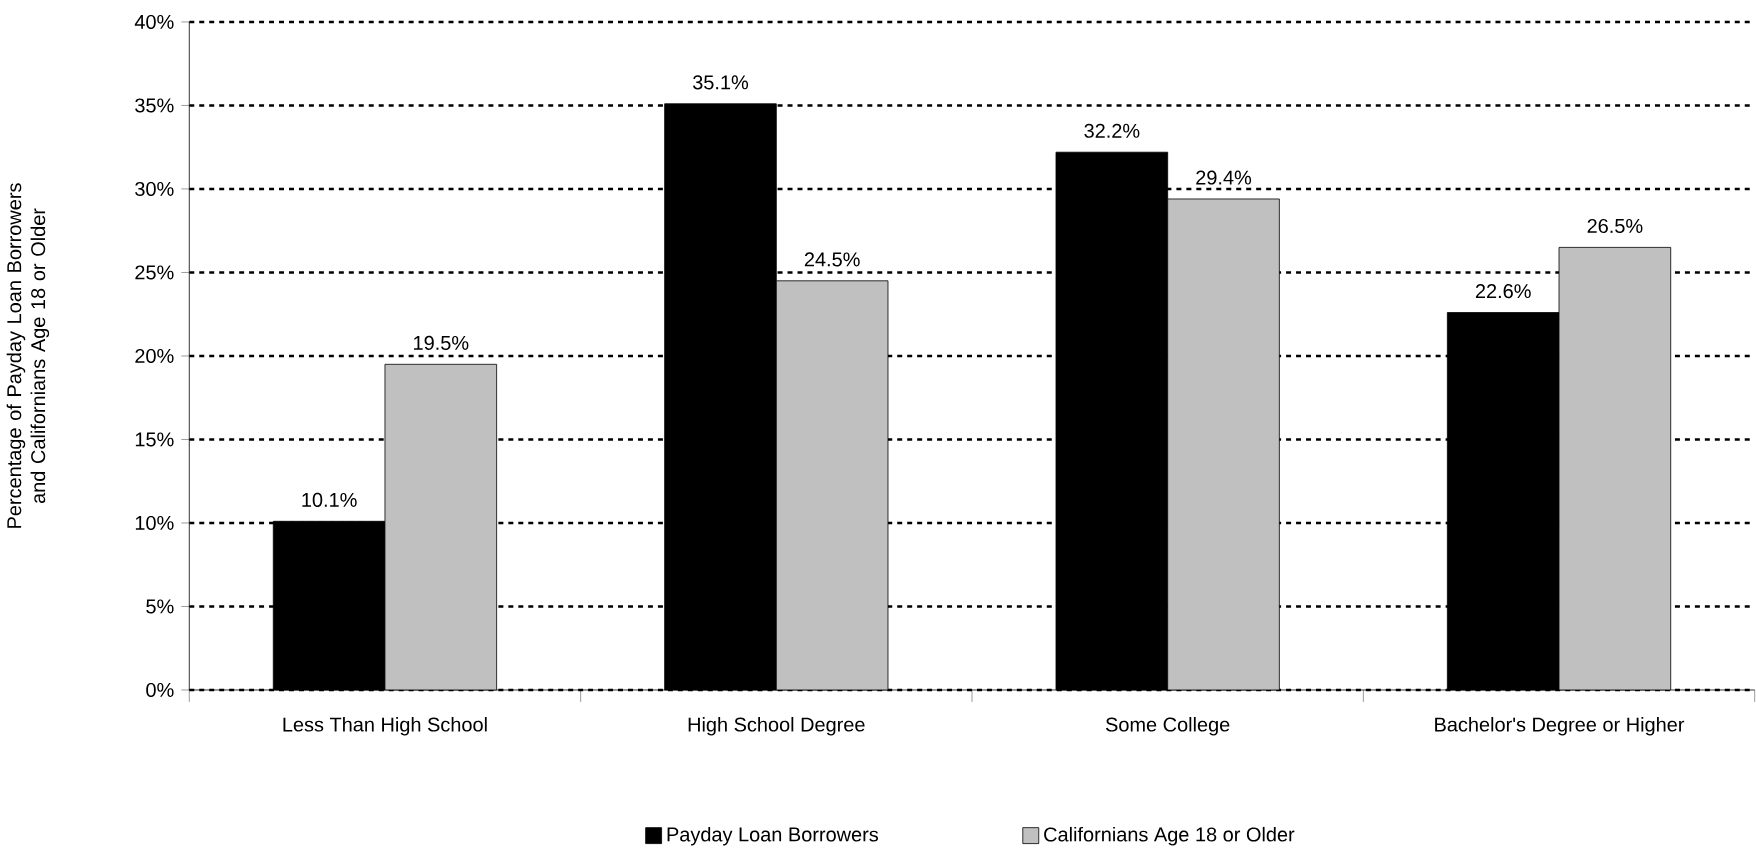 This screenshot has height=852, width=1756. I want to click on y-tick-label: 40%, so click(154, 21).